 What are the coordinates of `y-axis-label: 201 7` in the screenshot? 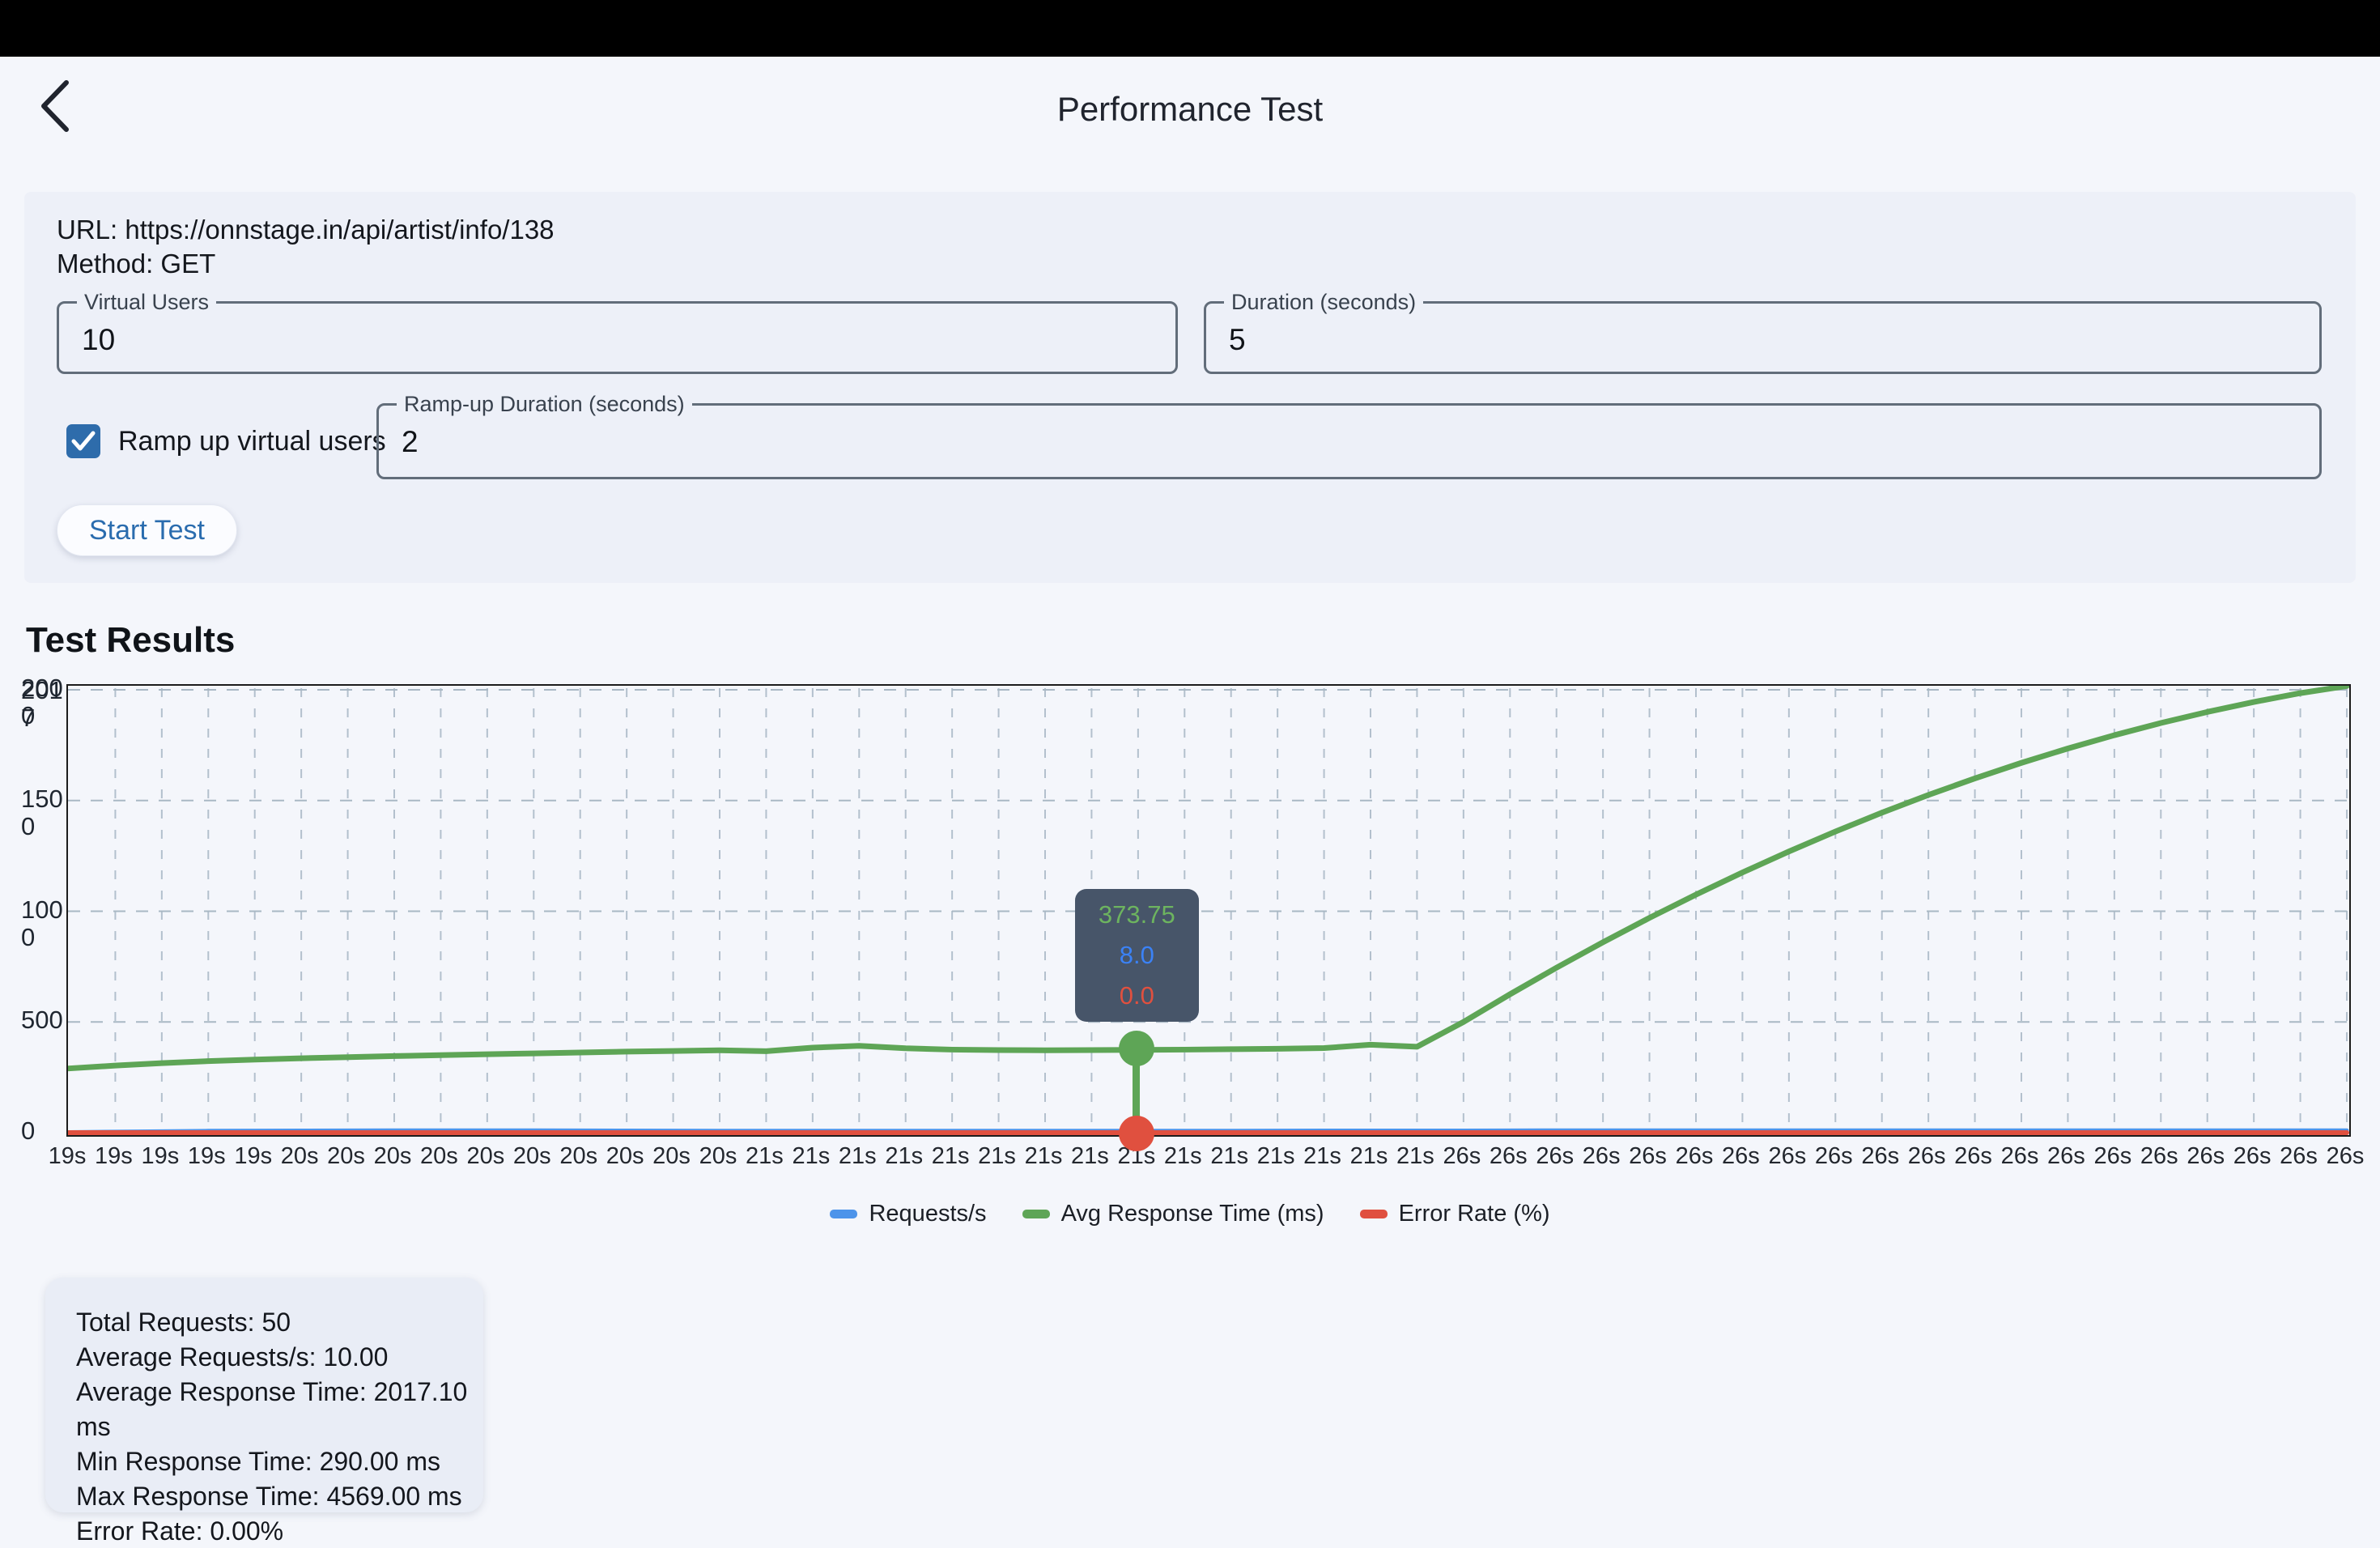 It's located at (42, 704).